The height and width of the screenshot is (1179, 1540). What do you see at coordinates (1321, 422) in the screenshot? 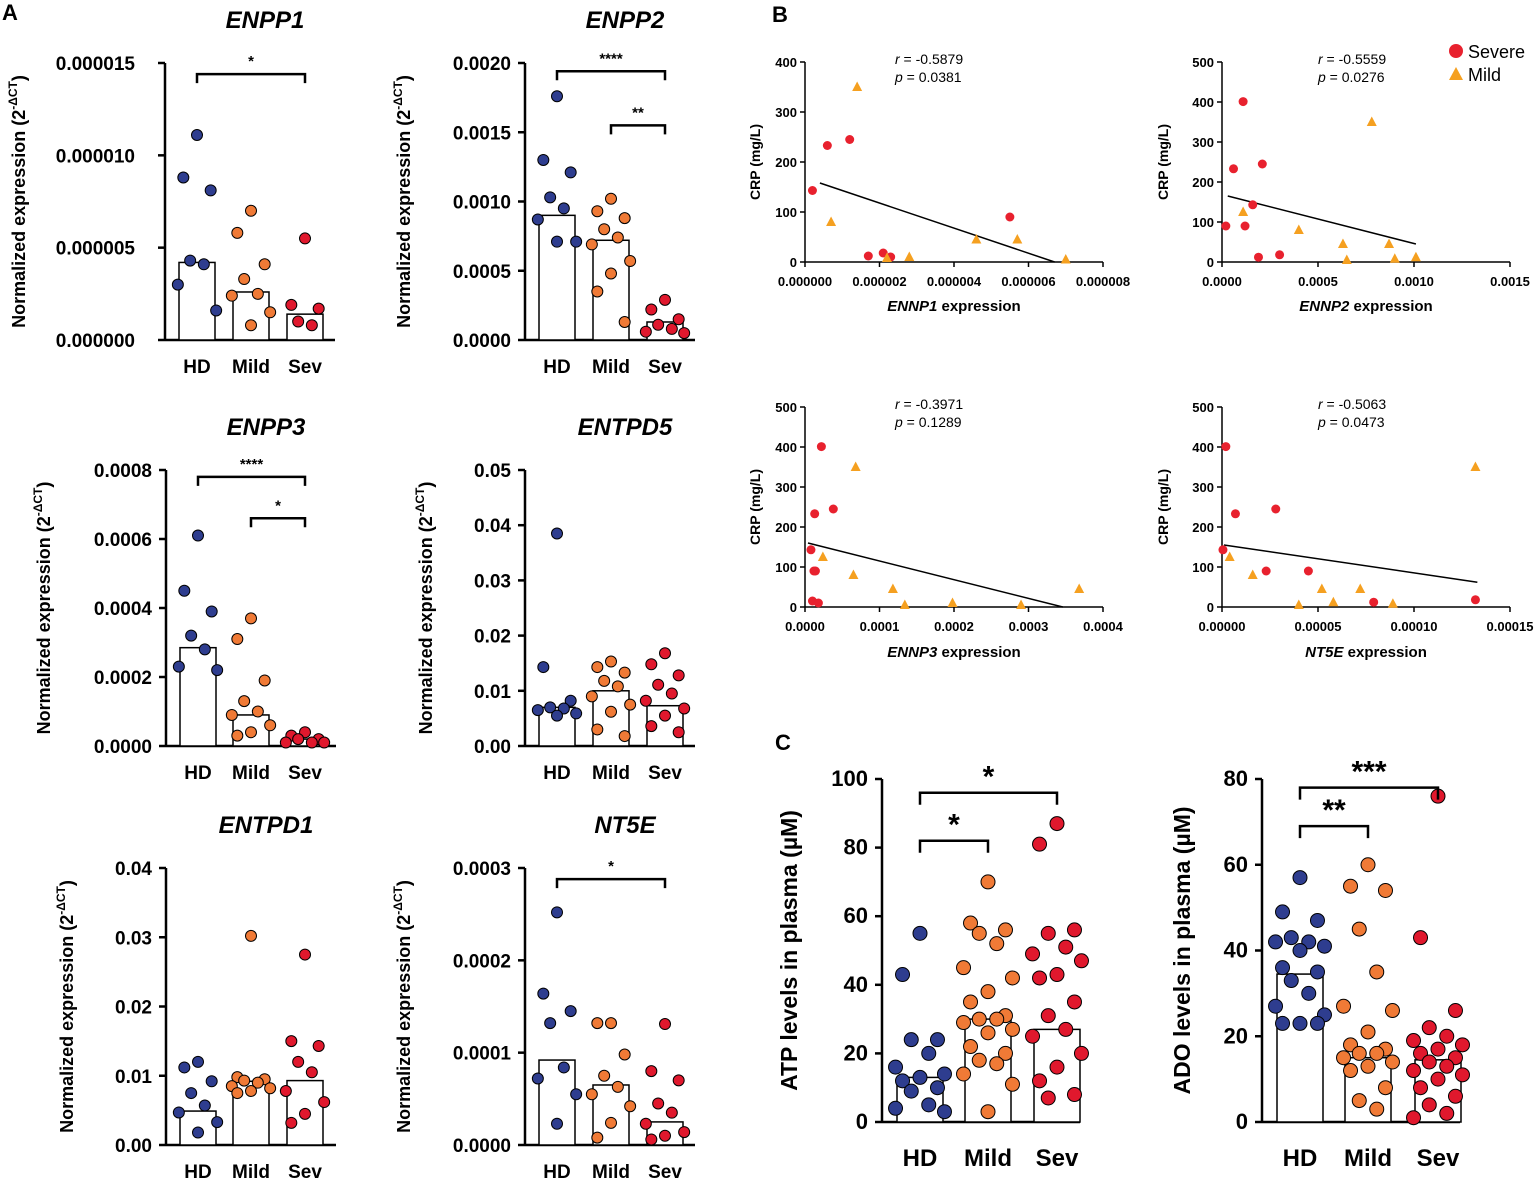
I see `correlation-p-symbol: p` at bounding box center [1321, 422].